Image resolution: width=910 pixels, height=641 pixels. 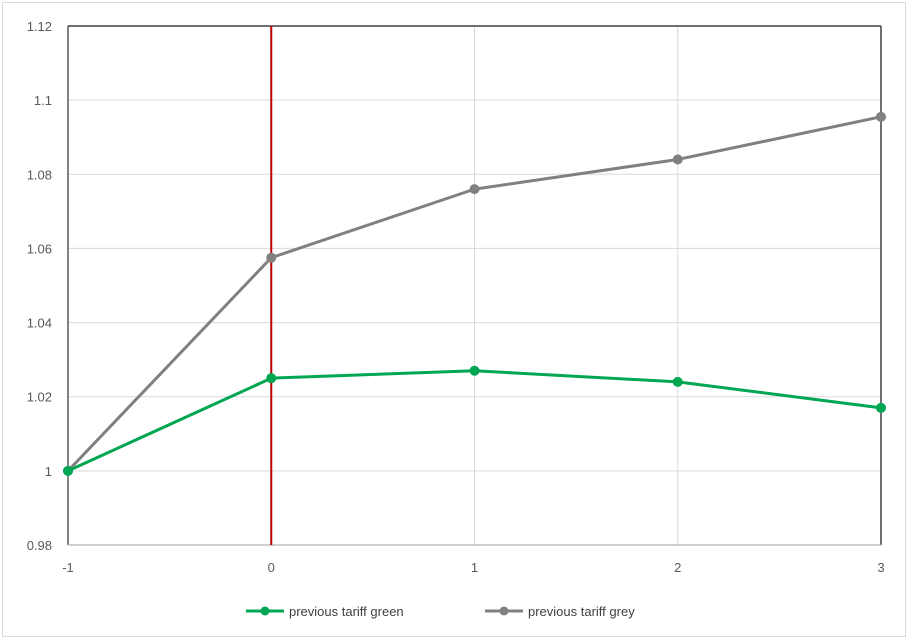 What do you see at coordinates (39, 545) in the screenshot?
I see `y-tick-label: 0.98` at bounding box center [39, 545].